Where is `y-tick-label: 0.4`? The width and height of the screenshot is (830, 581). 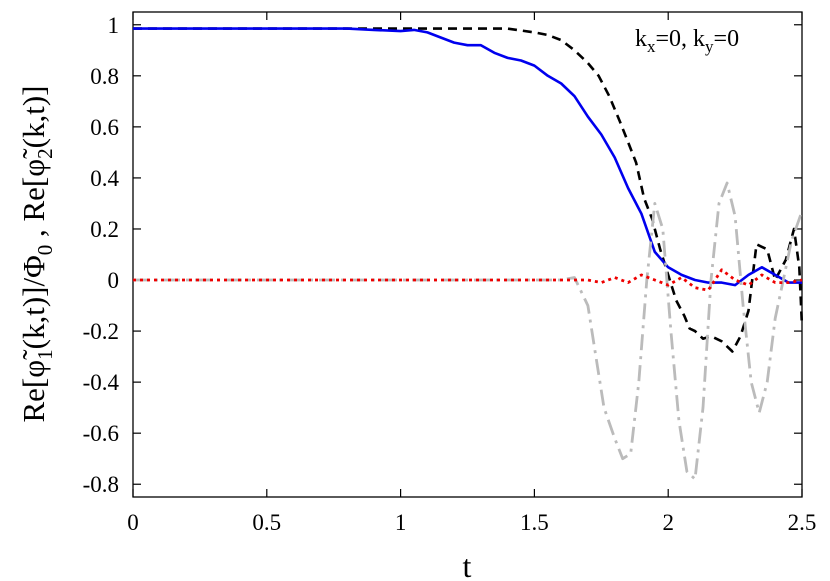 y-tick-label: 0.4 is located at coordinates (104, 178).